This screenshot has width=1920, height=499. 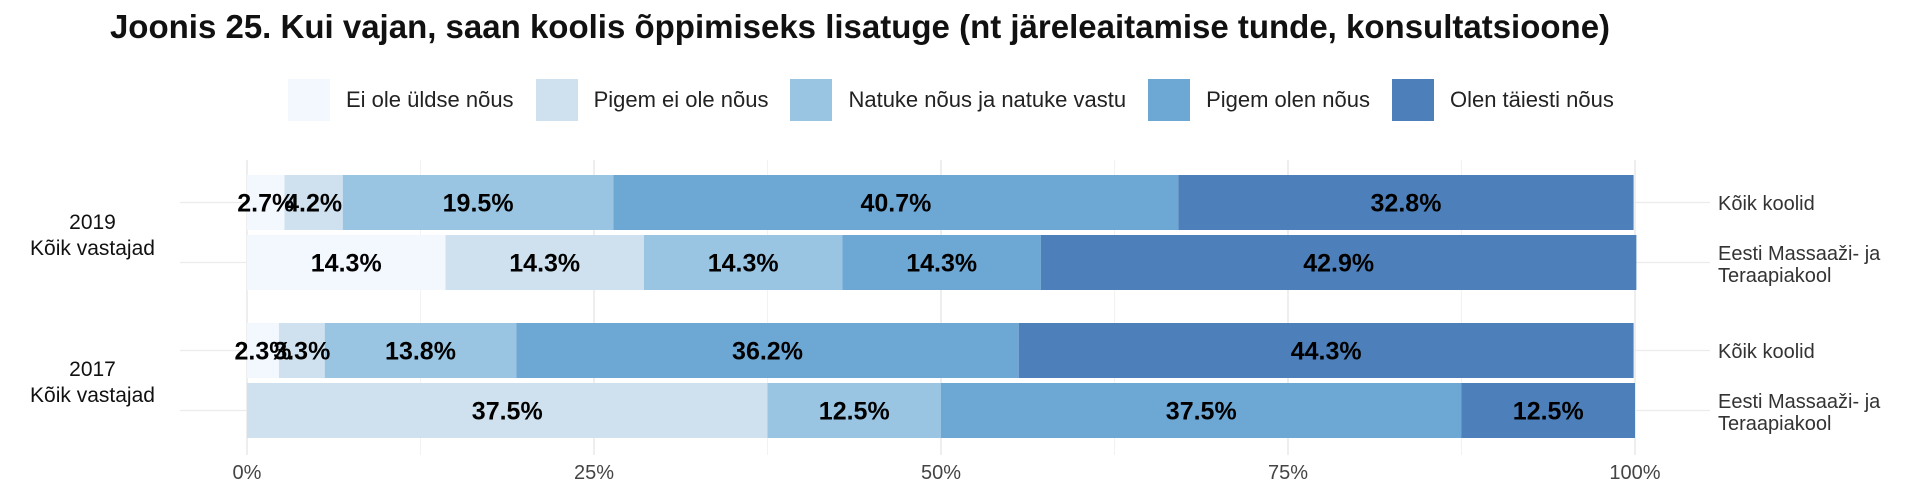 What do you see at coordinates (1531, 99) in the screenshot?
I see `legend-label: Olen täiesti nõus` at bounding box center [1531, 99].